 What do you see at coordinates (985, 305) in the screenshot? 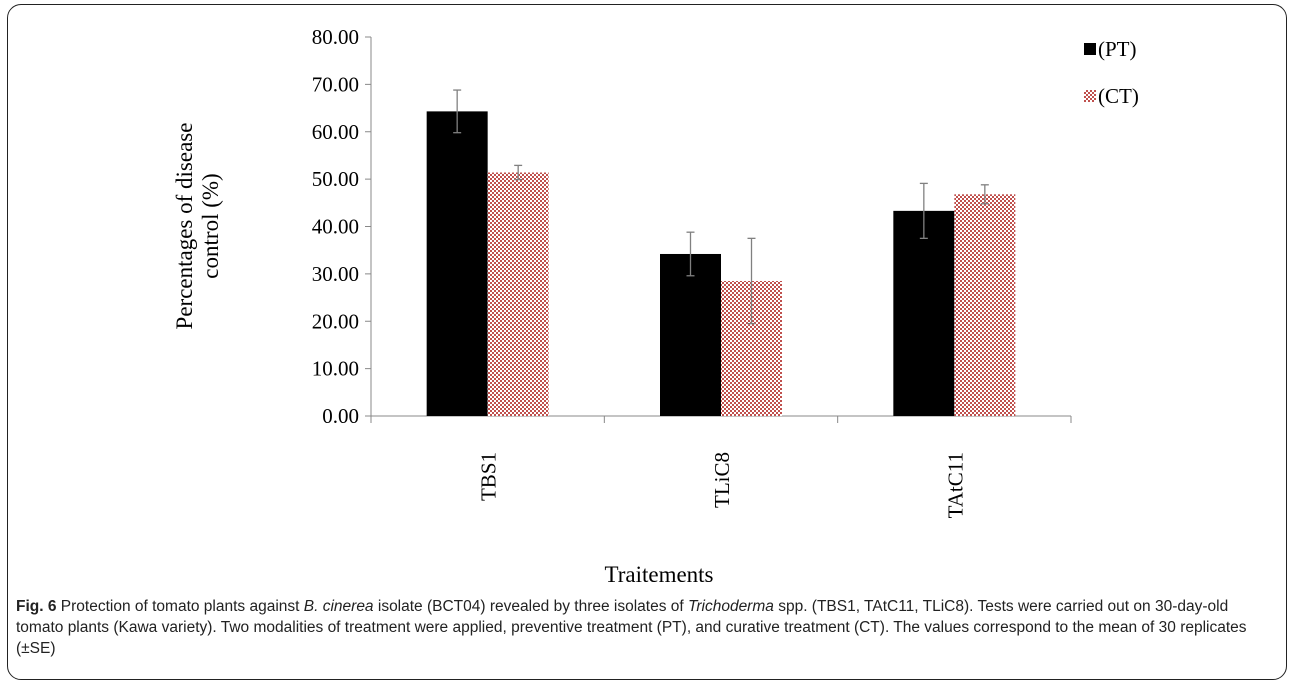
I see `bar-tatc11-ct` at bounding box center [985, 305].